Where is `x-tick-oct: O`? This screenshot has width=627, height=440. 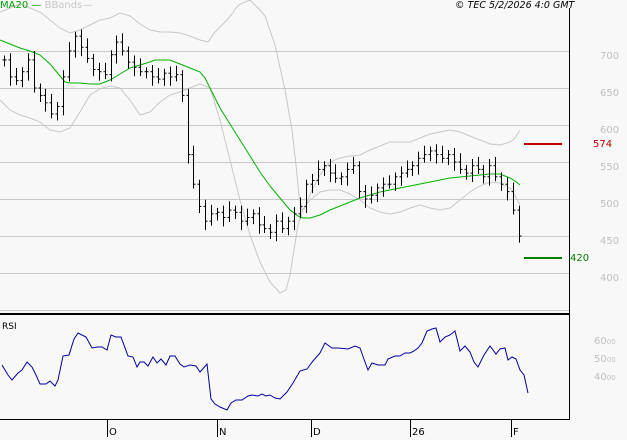 x-tick-oct: O is located at coordinates (113, 432).